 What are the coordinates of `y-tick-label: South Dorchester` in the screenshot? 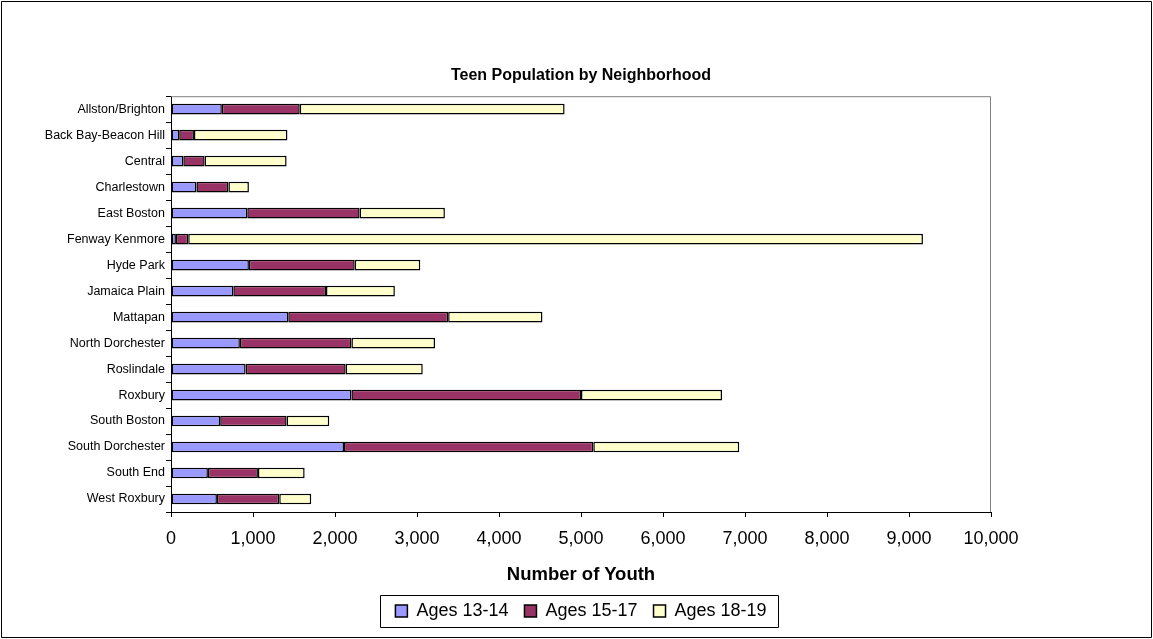 It's located at (116, 446).